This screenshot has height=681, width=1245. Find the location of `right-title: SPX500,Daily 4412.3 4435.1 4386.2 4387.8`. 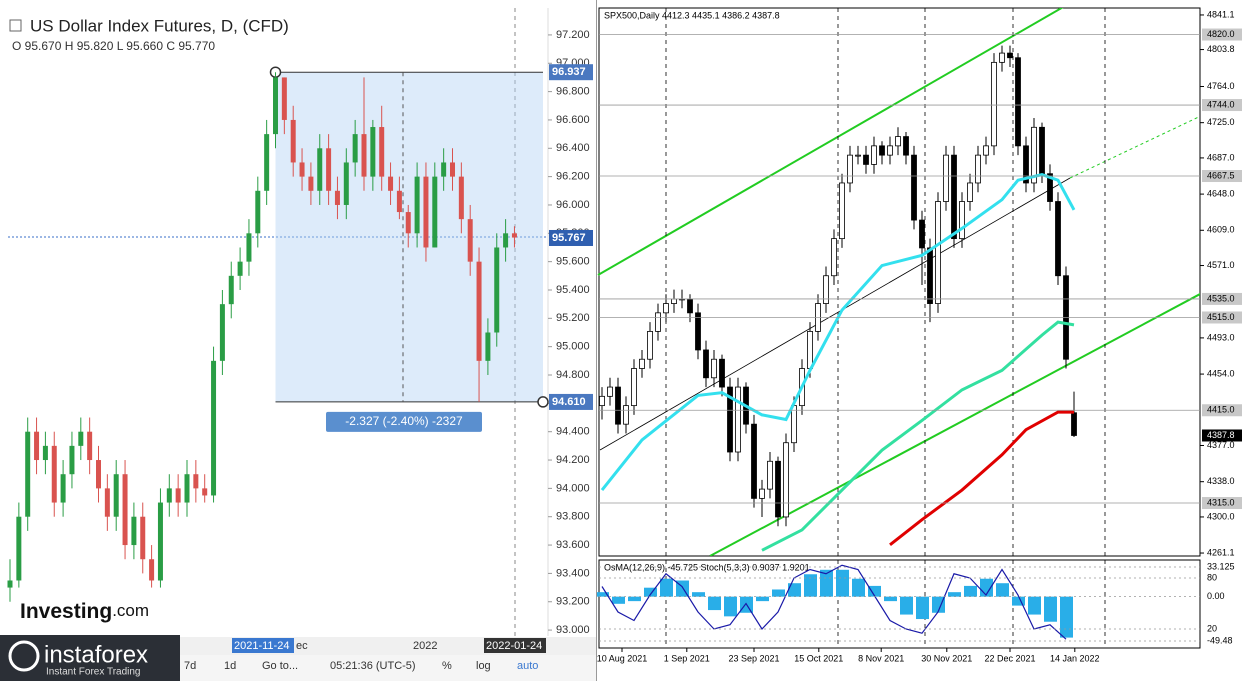

right-title: SPX500,Daily 4412.3 4435.1 4386.2 4387.8 is located at coordinates (692, 15).